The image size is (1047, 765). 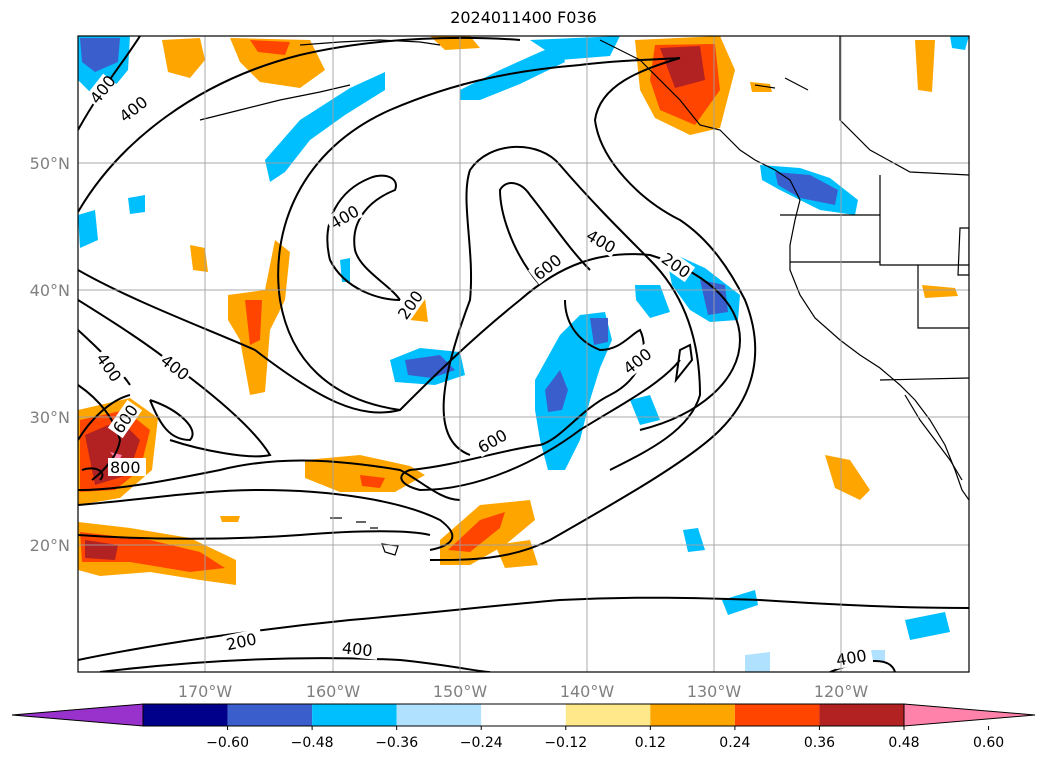 I want to click on lon-label: 150°W, so click(x=460, y=691).